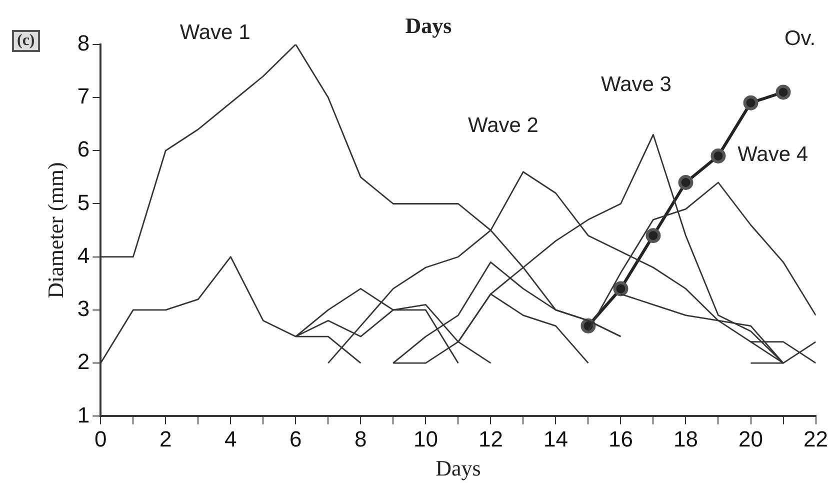 This screenshot has height=483, width=831. Describe the element at coordinates (800, 39) in the screenshot. I see `annotation: Ov.` at that location.